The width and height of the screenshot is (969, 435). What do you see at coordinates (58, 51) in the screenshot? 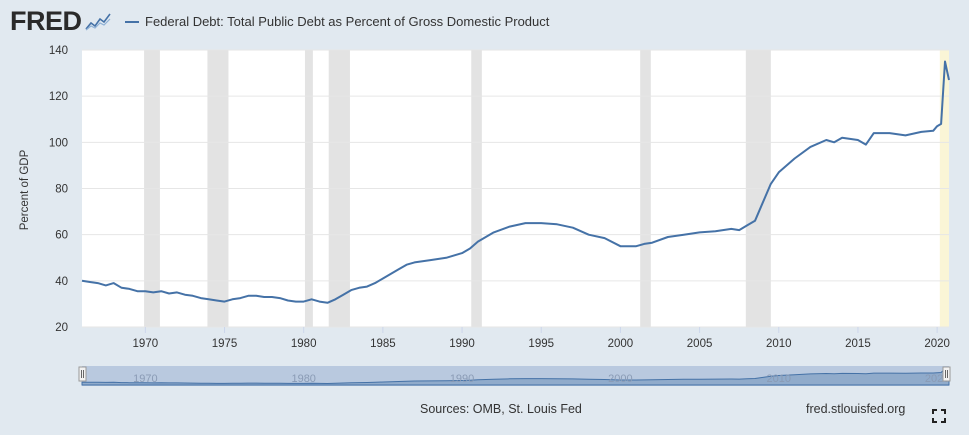
I see `y-tick-label: 140` at bounding box center [58, 51].